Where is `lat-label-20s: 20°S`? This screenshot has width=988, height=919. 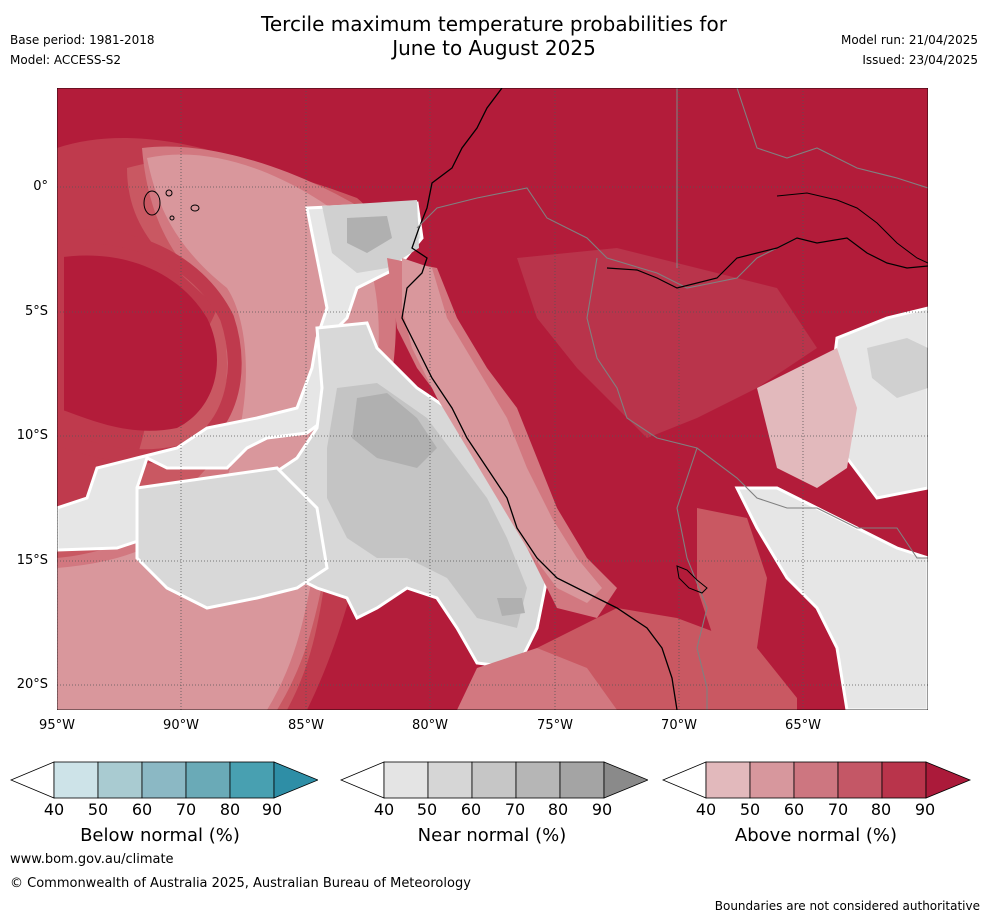
lat-label-20s: 20°S is located at coordinates (32, 684).